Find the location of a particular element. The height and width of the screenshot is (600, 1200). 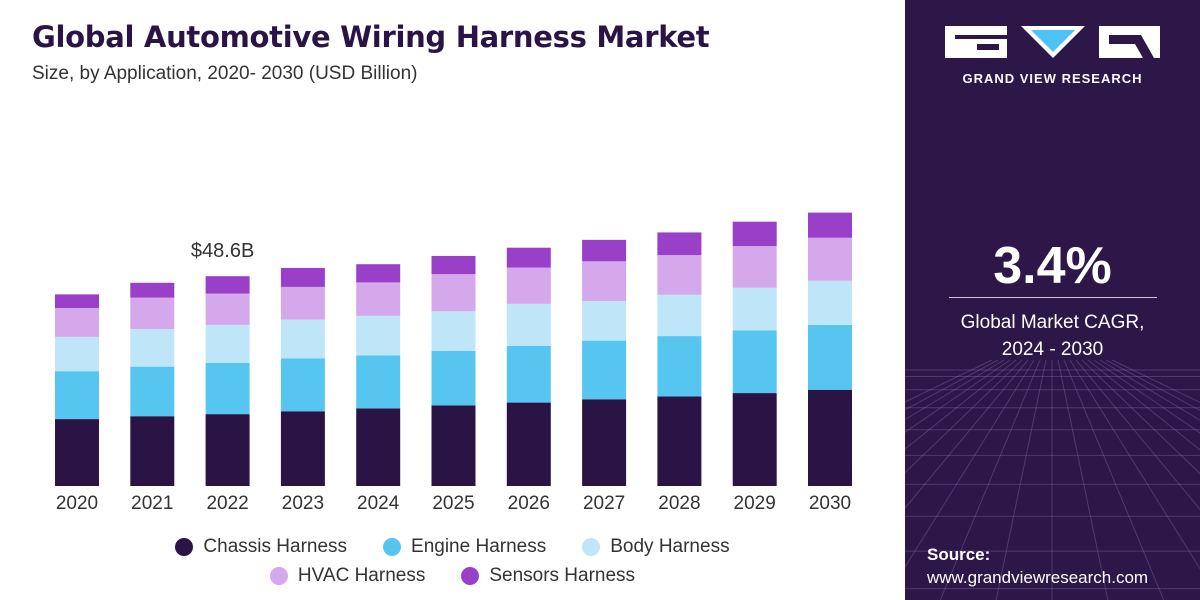

x-tick-label-2020: 2020 is located at coordinates (77, 503).